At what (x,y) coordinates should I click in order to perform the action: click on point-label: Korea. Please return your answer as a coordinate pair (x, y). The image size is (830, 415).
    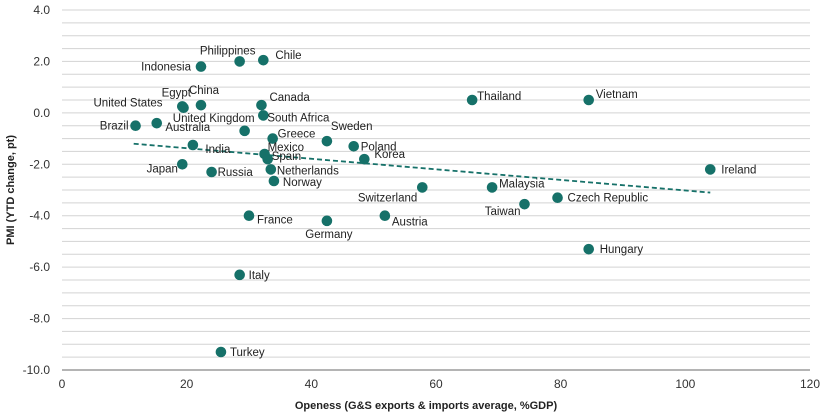
    Looking at the image, I should click on (389, 155).